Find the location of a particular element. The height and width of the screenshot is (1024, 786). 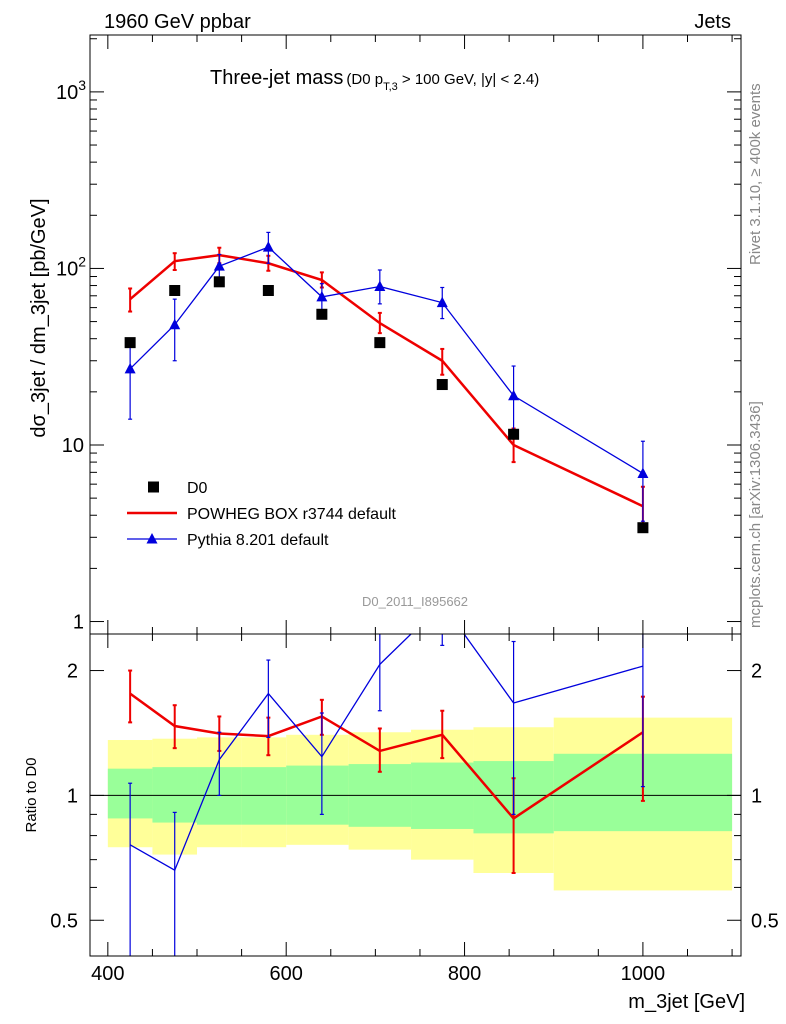

x-tick-label: 1000 is located at coordinates (643, 974).